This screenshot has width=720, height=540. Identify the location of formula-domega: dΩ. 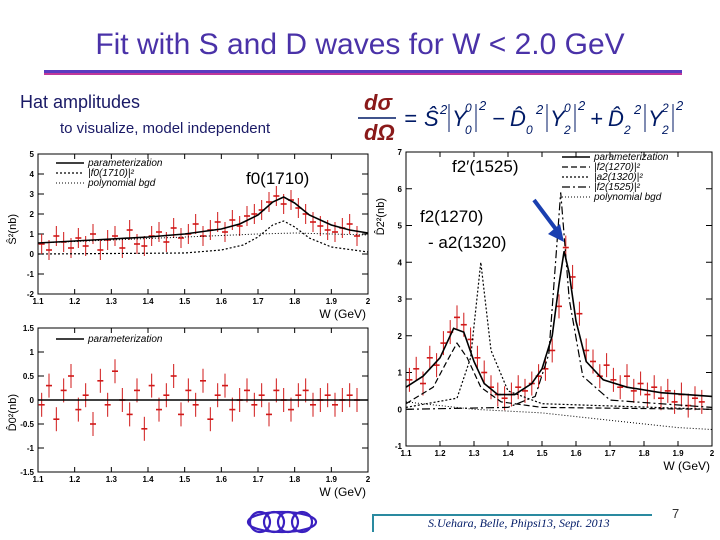
(379, 132).